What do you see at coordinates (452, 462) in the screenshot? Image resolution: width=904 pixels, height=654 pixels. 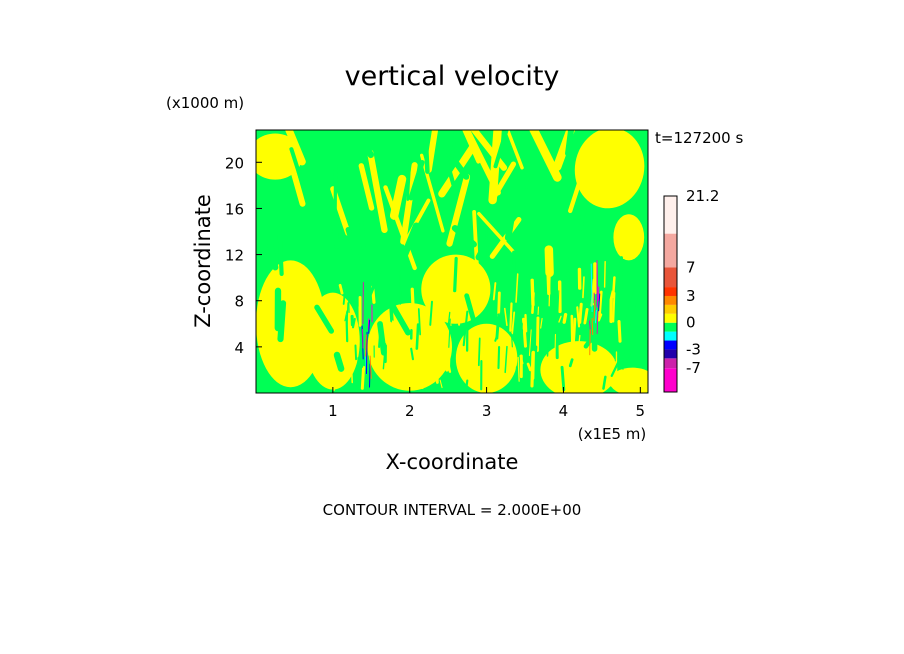 I see `x-axis-label: X-coordinate` at bounding box center [452, 462].